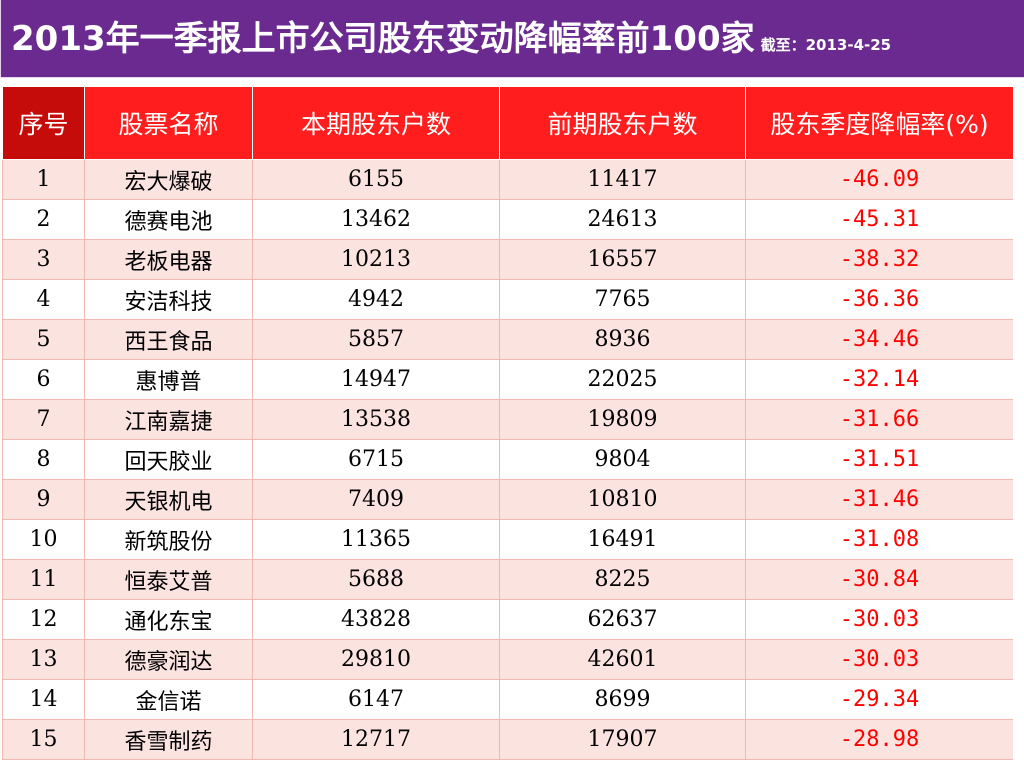 The height and width of the screenshot is (768, 1024). Describe the element at coordinates (168, 499) in the screenshot. I see `cell-stock-name: 天银机电` at that location.